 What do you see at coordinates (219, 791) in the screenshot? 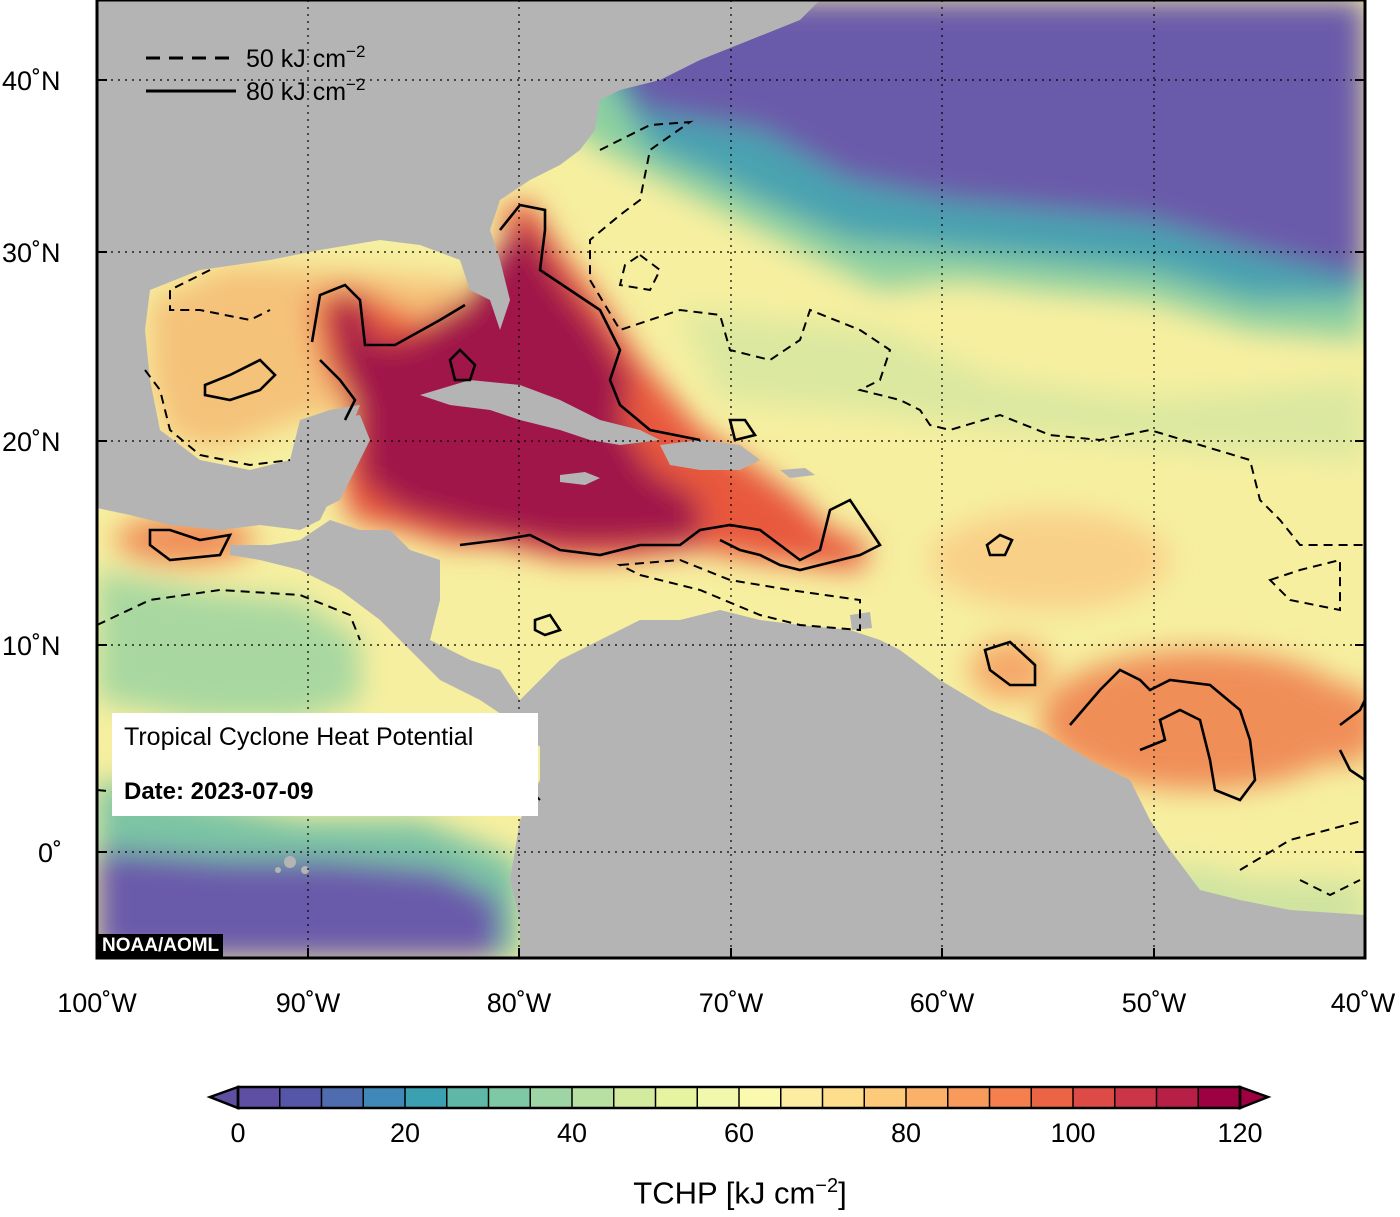
I see `map-date: Date: 2023-07-09` at bounding box center [219, 791].